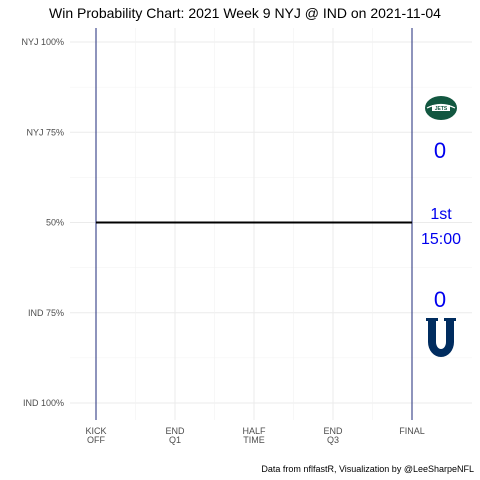 This screenshot has width=480, height=480. What do you see at coordinates (43, 403) in the screenshot?
I see `y-tick-label: IND 100%` at bounding box center [43, 403].